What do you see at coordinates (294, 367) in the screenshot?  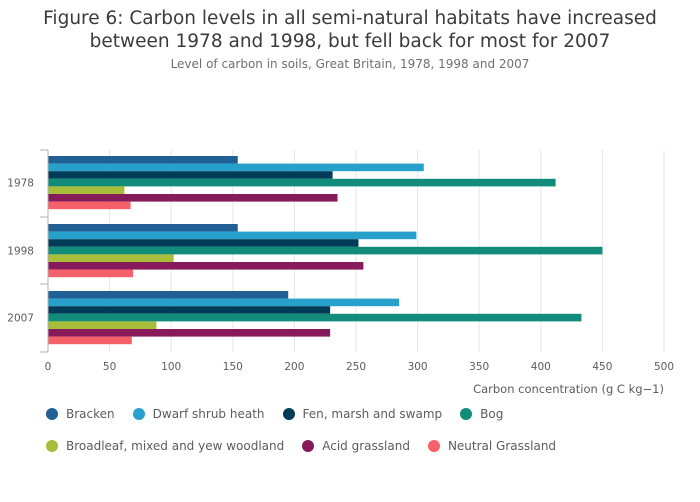 I see `x-tick-label: 200` at bounding box center [294, 367].